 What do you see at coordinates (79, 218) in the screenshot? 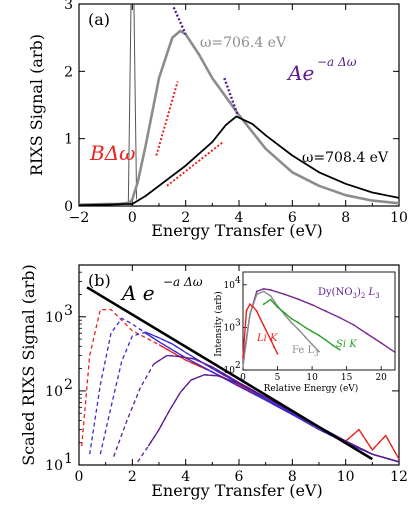
I see `panel-a-x-tick-label: −2` at bounding box center [79, 218].